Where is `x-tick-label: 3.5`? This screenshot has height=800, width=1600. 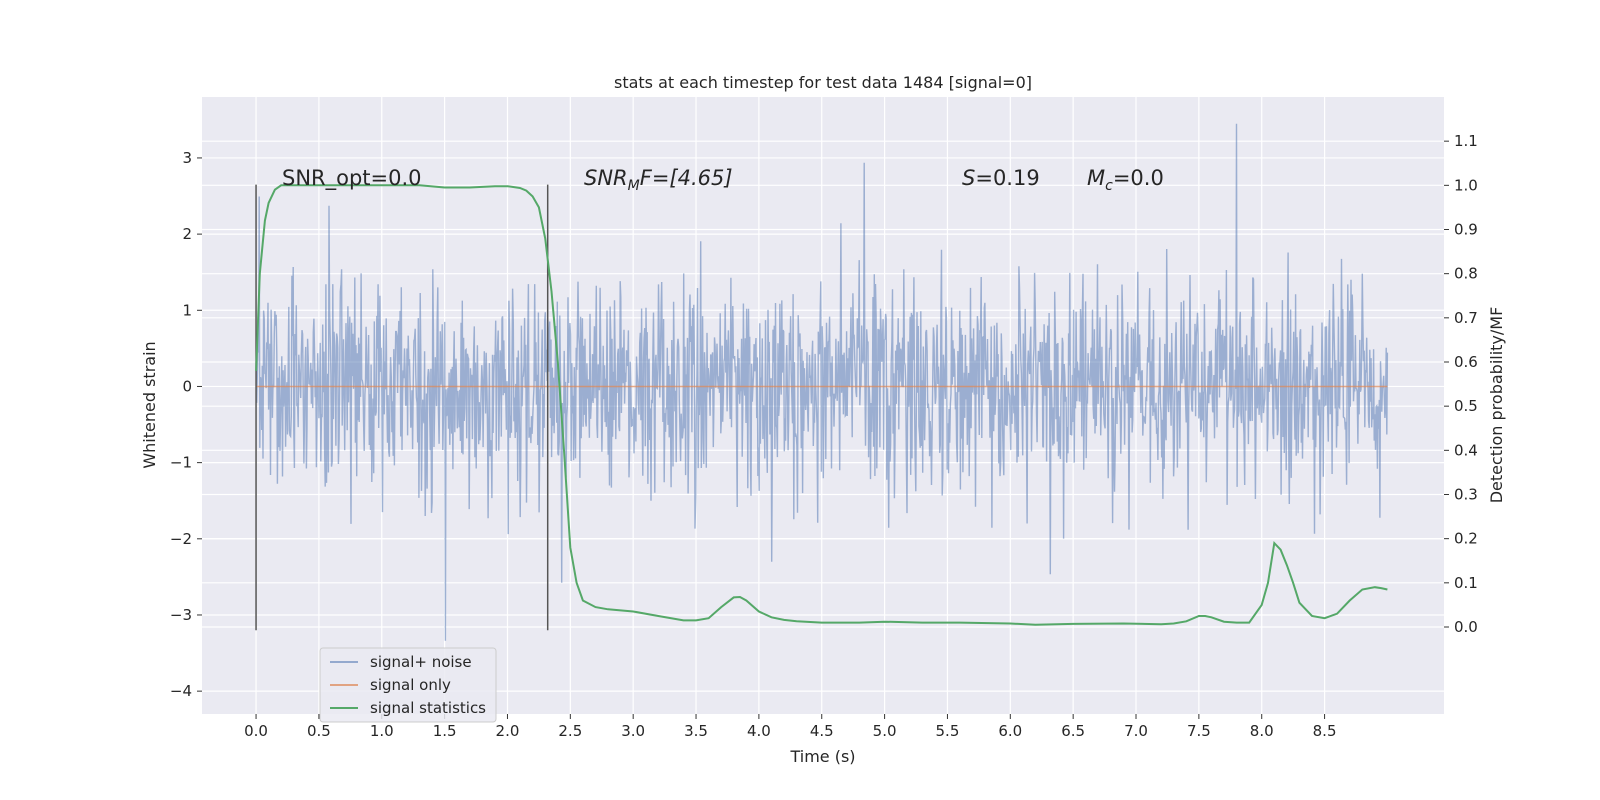
x-tick-label: 3.5 is located at coordinates (696, 731).